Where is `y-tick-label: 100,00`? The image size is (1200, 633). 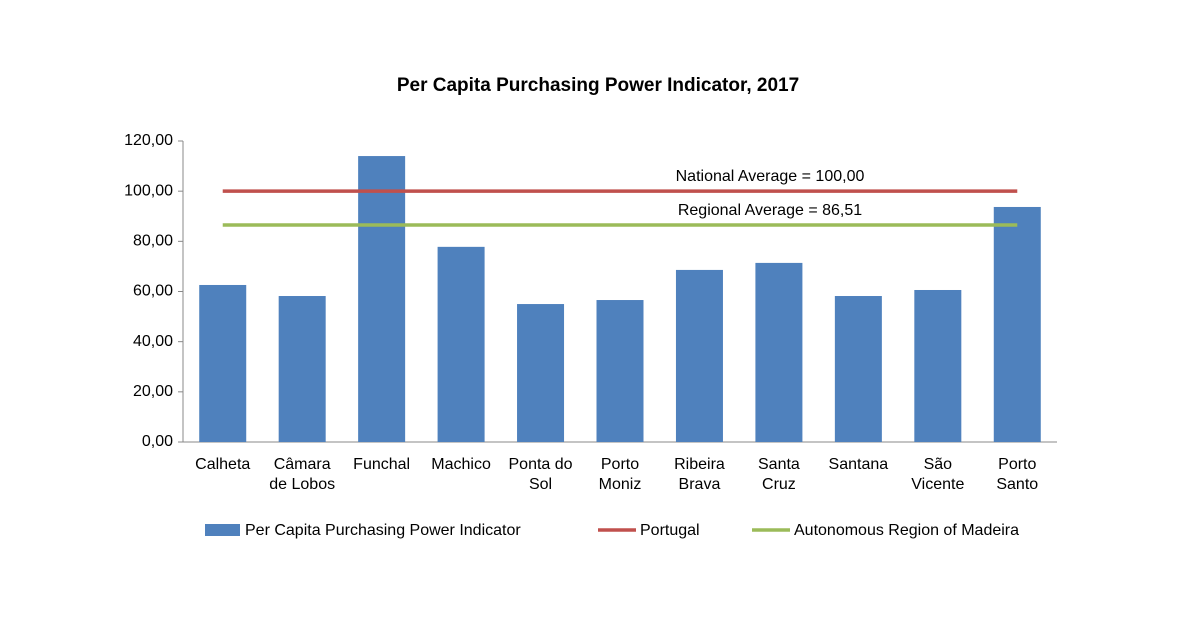 y-tick-label: 100,00 is located at coordinates (148, 190).